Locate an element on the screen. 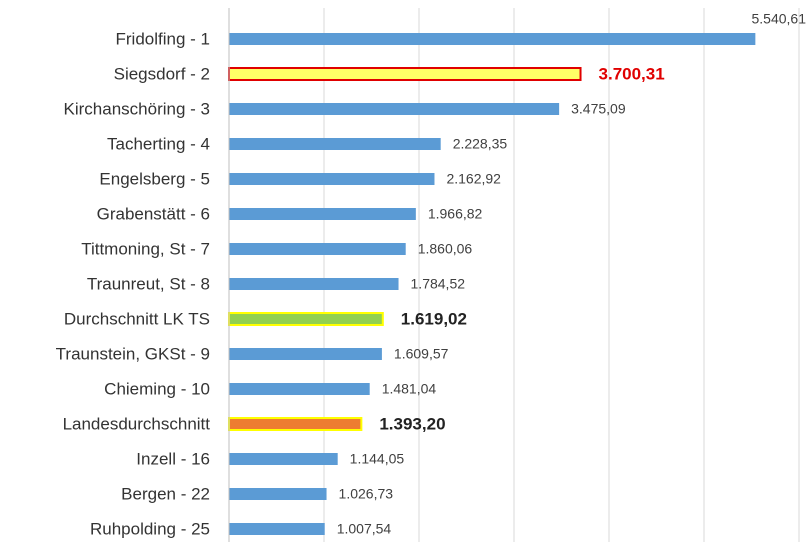 This screenshot has height=542, width=809. category-label: Engelsberg - 5 is located at coordinates (154, 178).